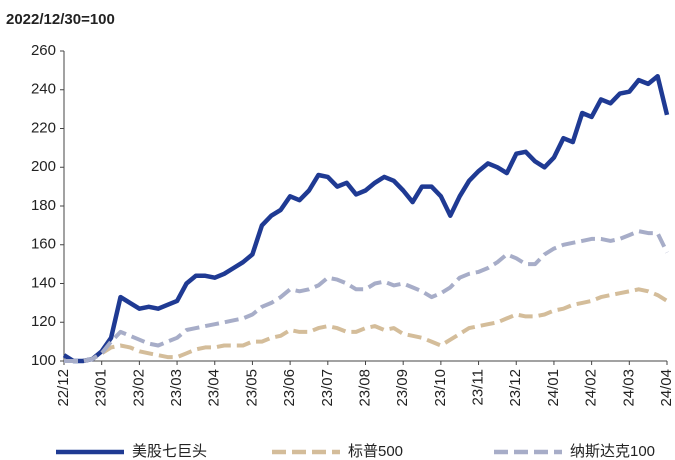  I want to click on x-tick-label: 23/10, so click(440, 388).